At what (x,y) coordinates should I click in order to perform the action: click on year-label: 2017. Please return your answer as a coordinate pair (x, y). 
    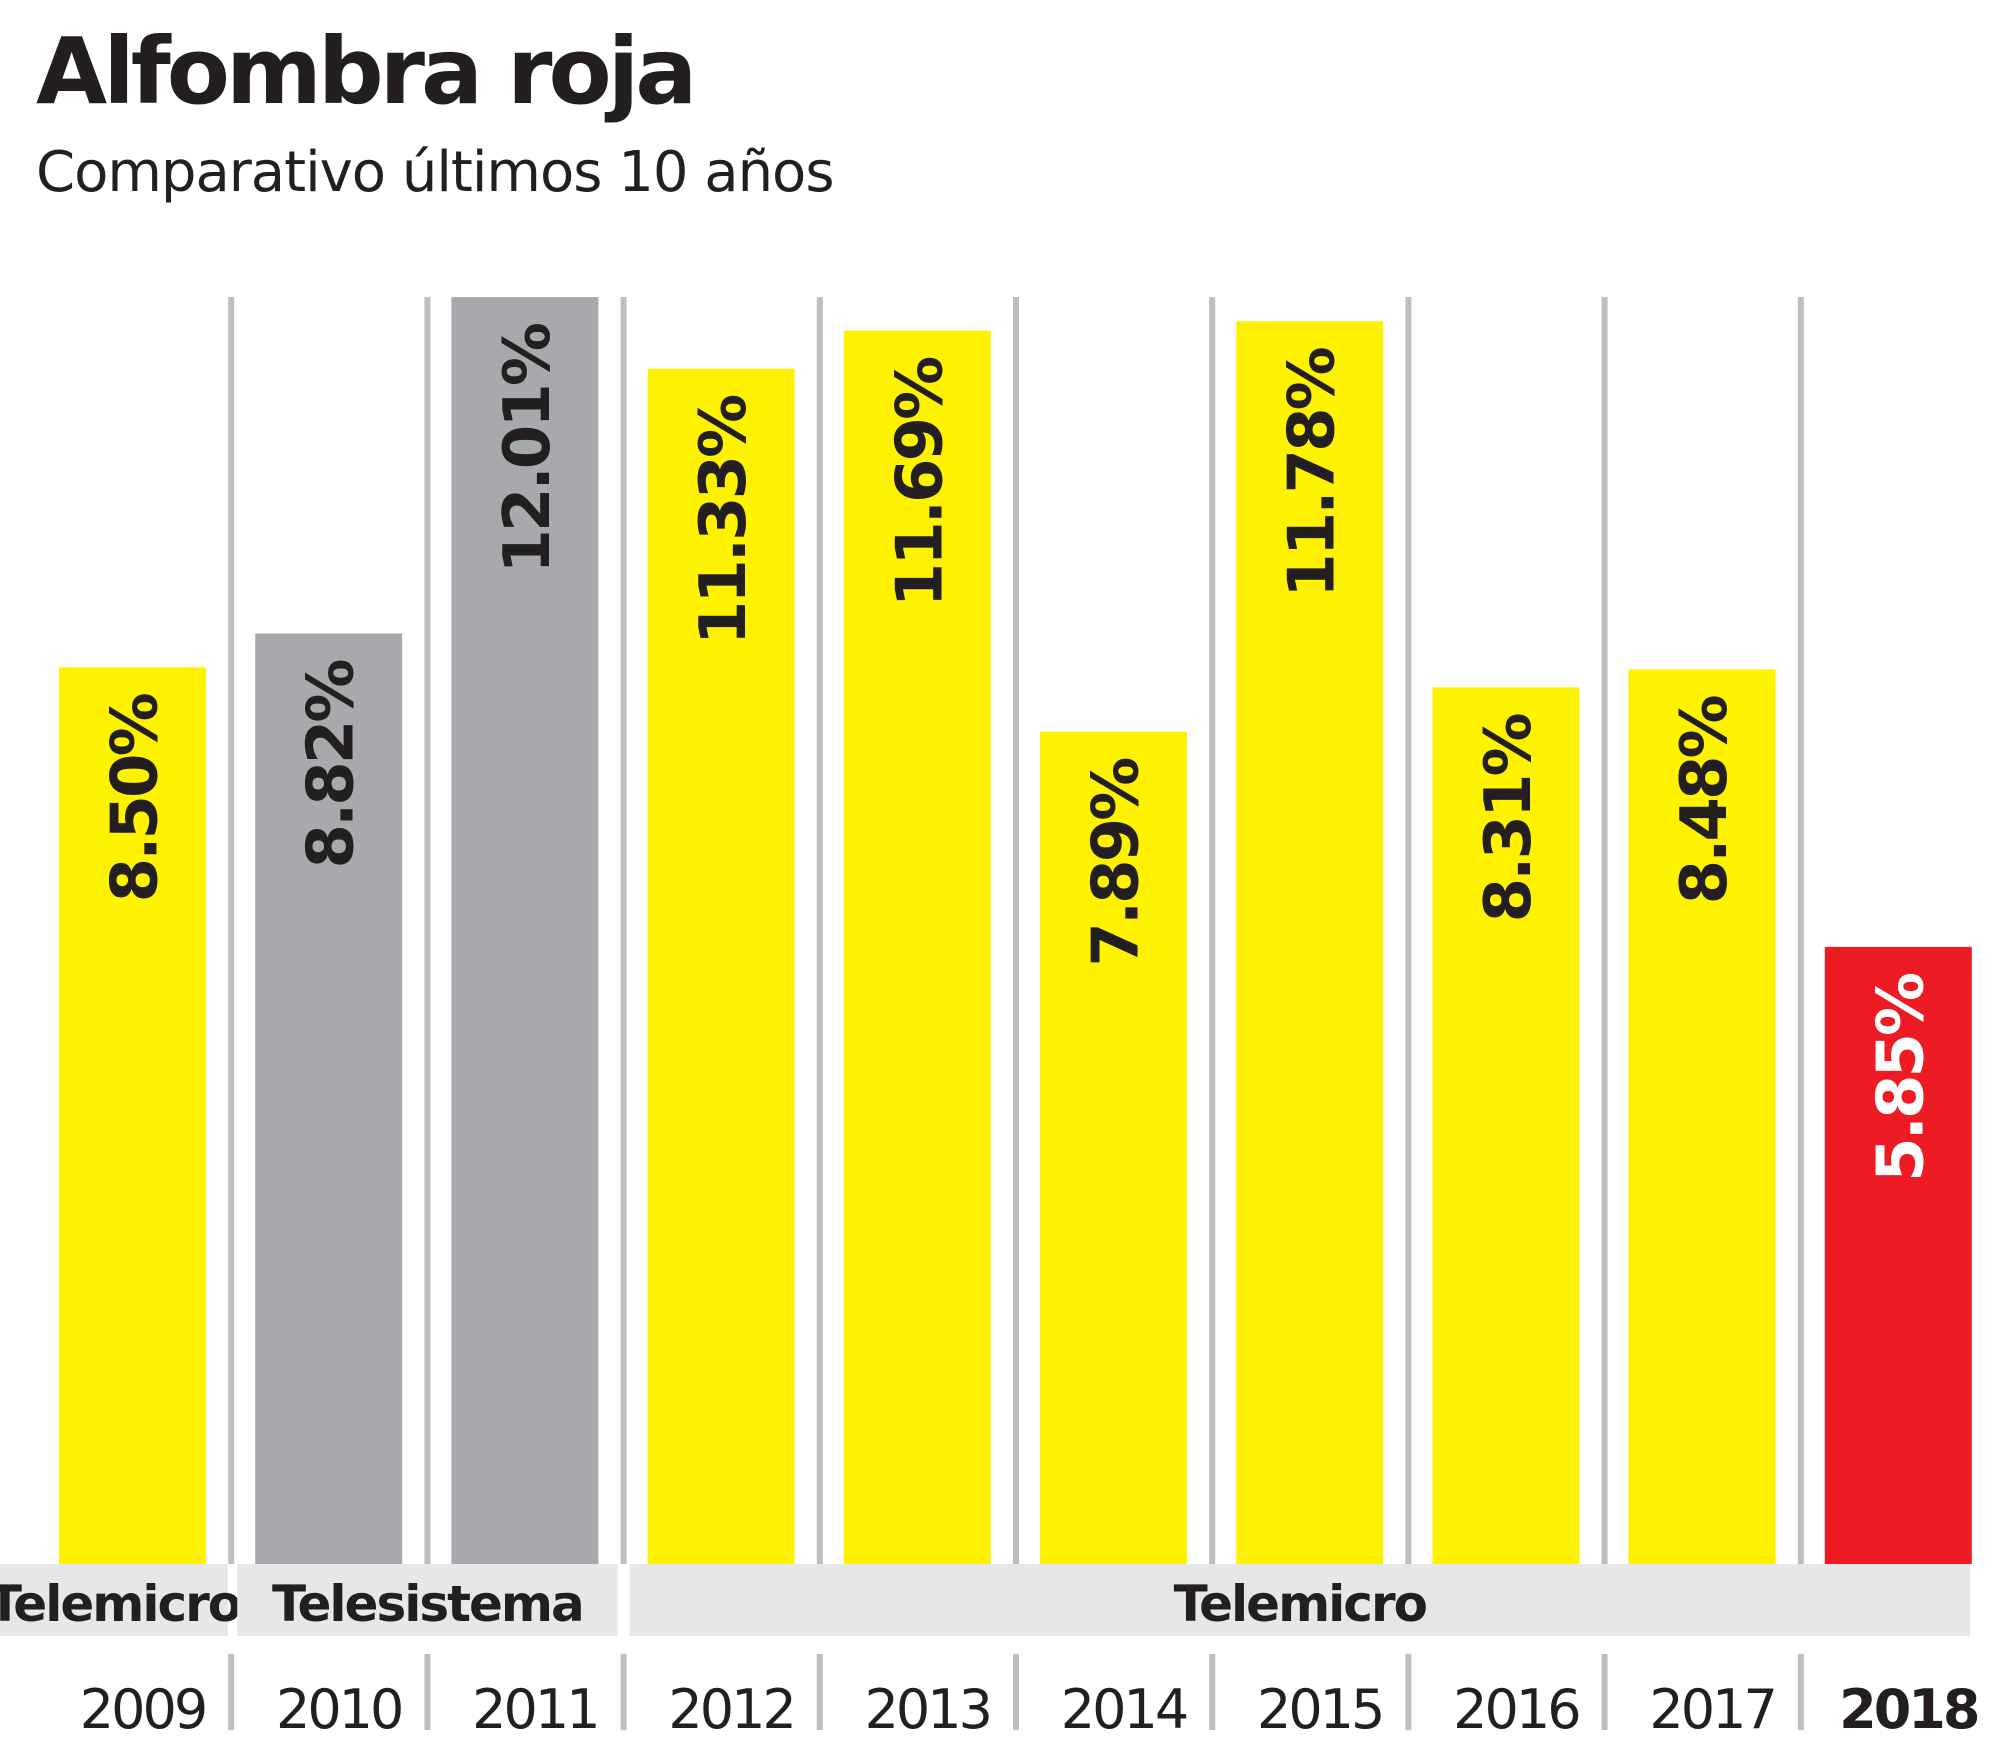
    Looking at the image, I should click on (1711, 1709).